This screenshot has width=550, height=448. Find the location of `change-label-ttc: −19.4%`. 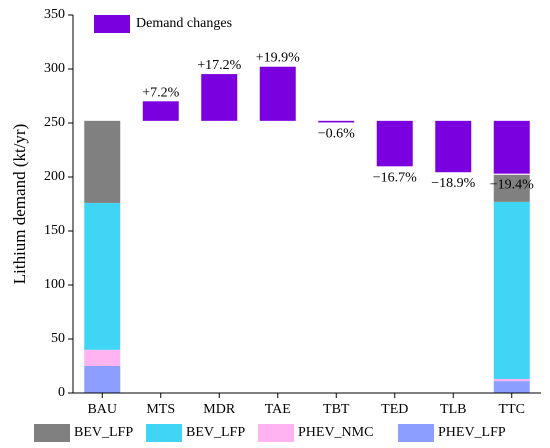

change-label-ttc: −19.4% is located at coordinates (512, 185).